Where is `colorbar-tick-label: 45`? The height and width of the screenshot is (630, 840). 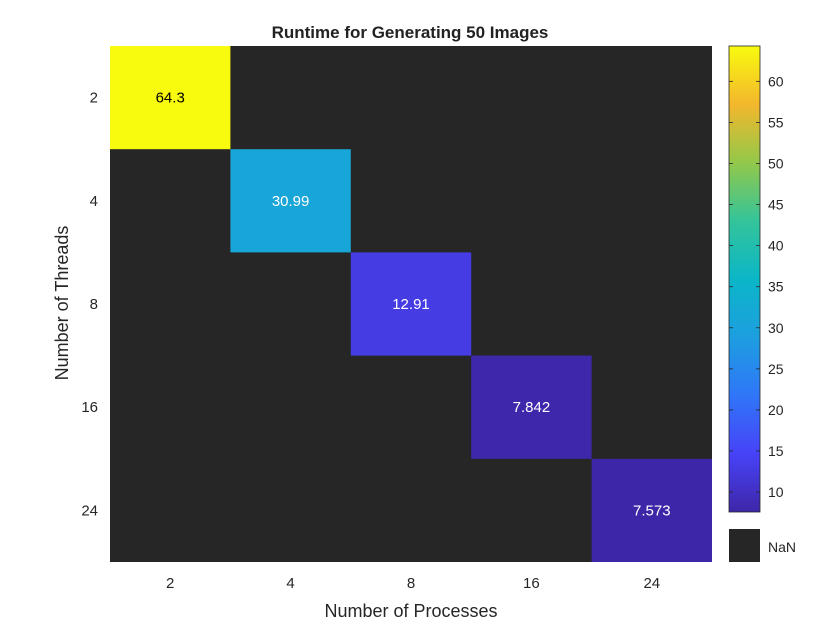 colorbar-tick-label: 45 is located at coordinates (776, 205).